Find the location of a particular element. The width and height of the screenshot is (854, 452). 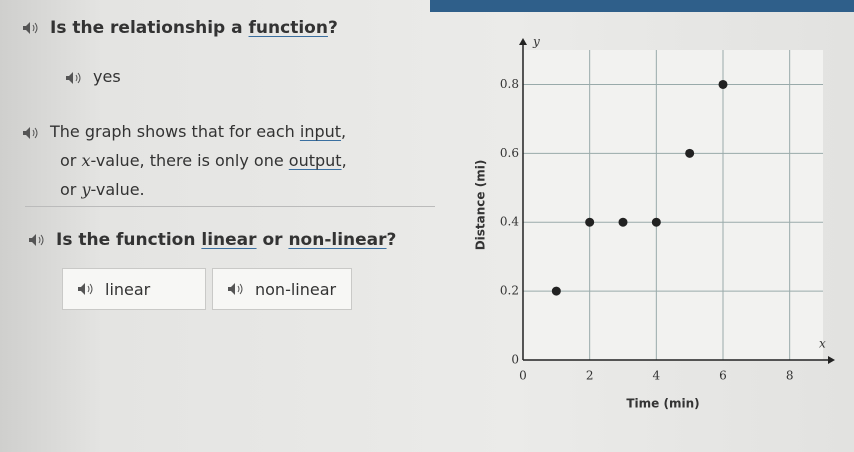

x-tick-label: 2 is located at coordinates (590, 376).